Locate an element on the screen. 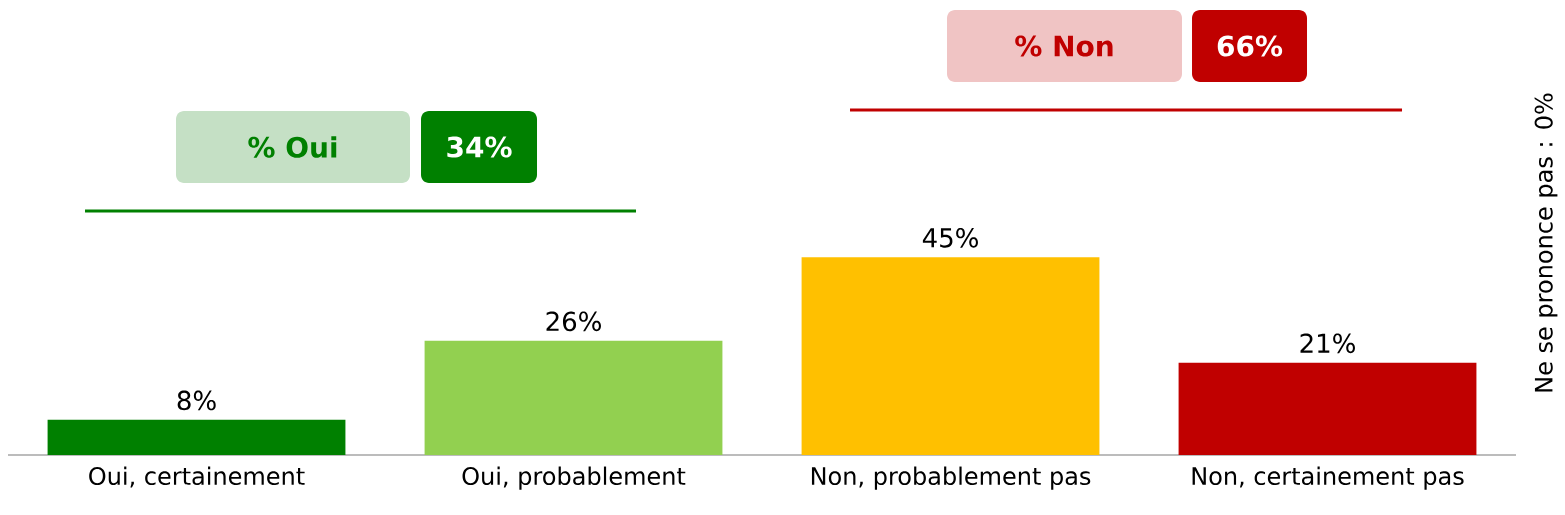  text: % Non is located at coordinates (1064, 46).